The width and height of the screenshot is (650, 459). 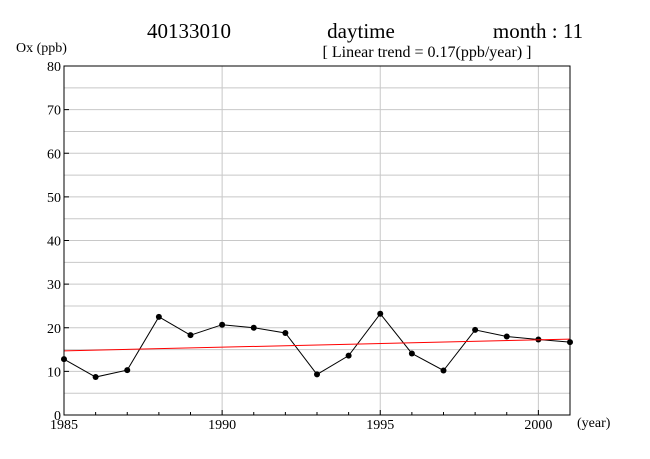 What do you see at coordinates (427, 52) in the screenshot?
I see `trend-annotation: [ Linear trend = 0.17(ppb/year) ]` at bounding box center [427, 52].